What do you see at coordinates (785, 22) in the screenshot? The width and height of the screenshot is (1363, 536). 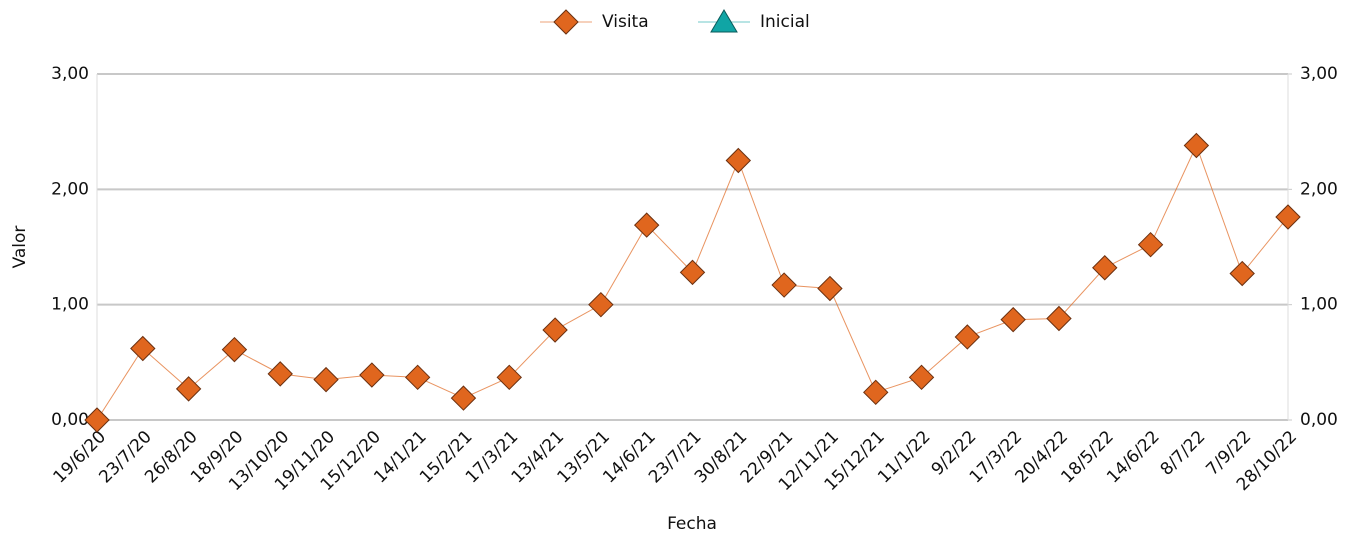 I see `legend-label: Inicial` at bounding box center [785, 22].